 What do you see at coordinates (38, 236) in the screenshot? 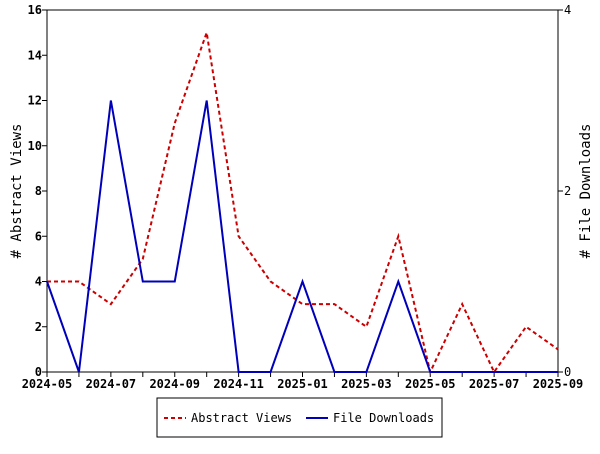
I see `y-tick-label-left: 6` at bounding box center [38, 236].